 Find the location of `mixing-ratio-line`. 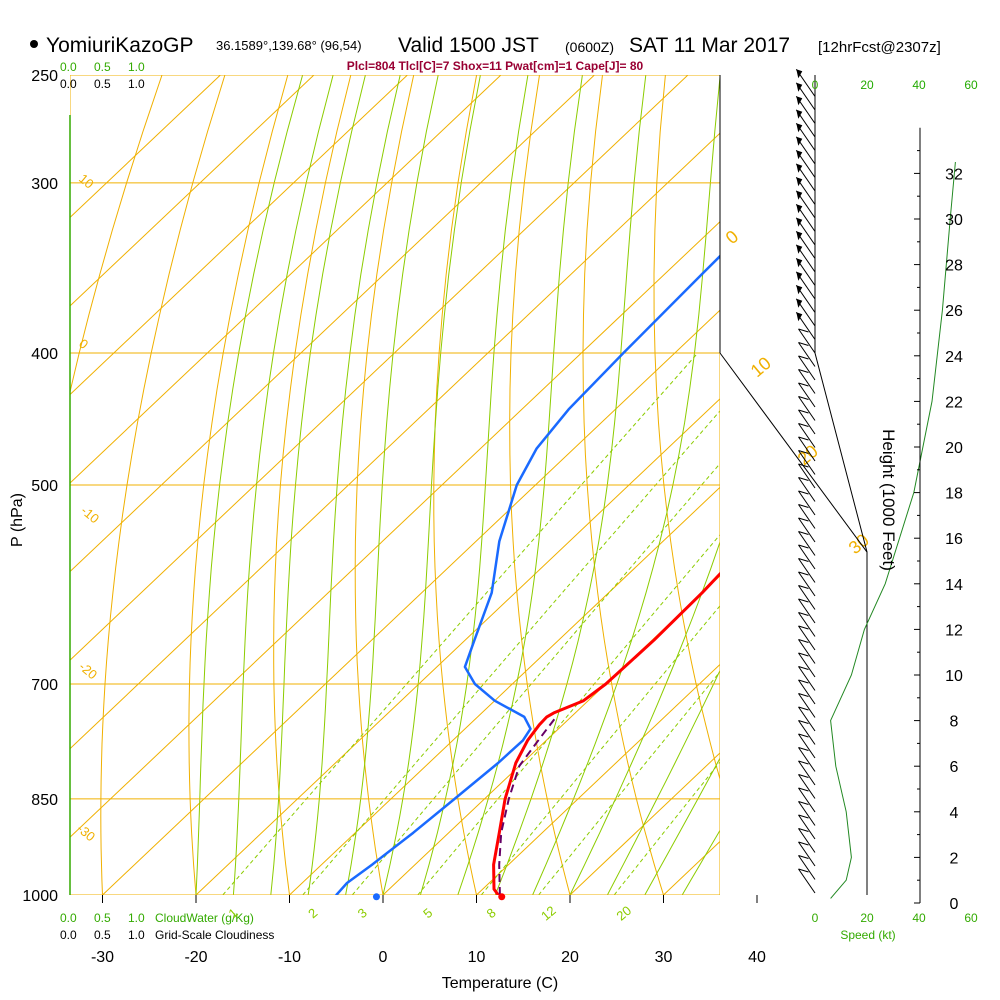

mixing-ratio-line is located at coordinates (629, 783).